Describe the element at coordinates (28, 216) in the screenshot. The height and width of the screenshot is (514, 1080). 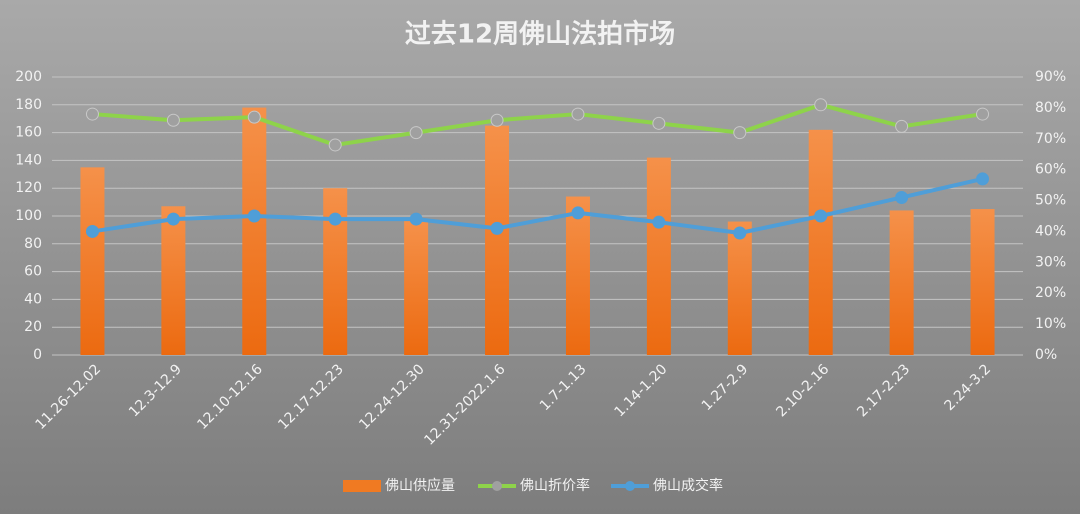
I see `y-tick-label: 100` at that location.